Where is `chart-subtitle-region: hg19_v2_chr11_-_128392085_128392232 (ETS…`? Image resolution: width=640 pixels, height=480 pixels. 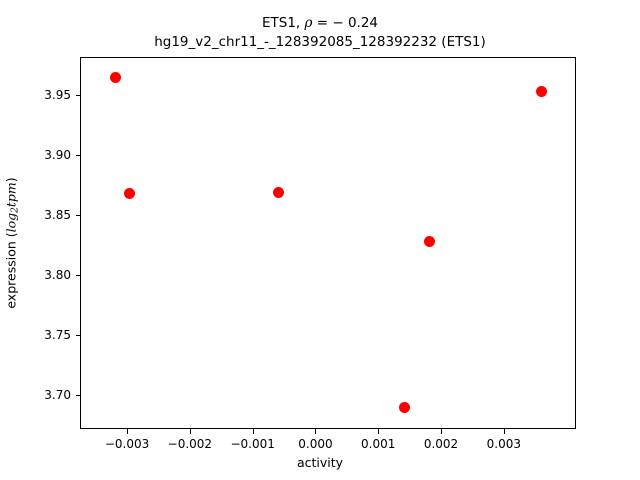
chart-subtitle-region: hg19_v2_chr11_-_128392085_128392232 (ETS… is located at coordinates (320, 42).